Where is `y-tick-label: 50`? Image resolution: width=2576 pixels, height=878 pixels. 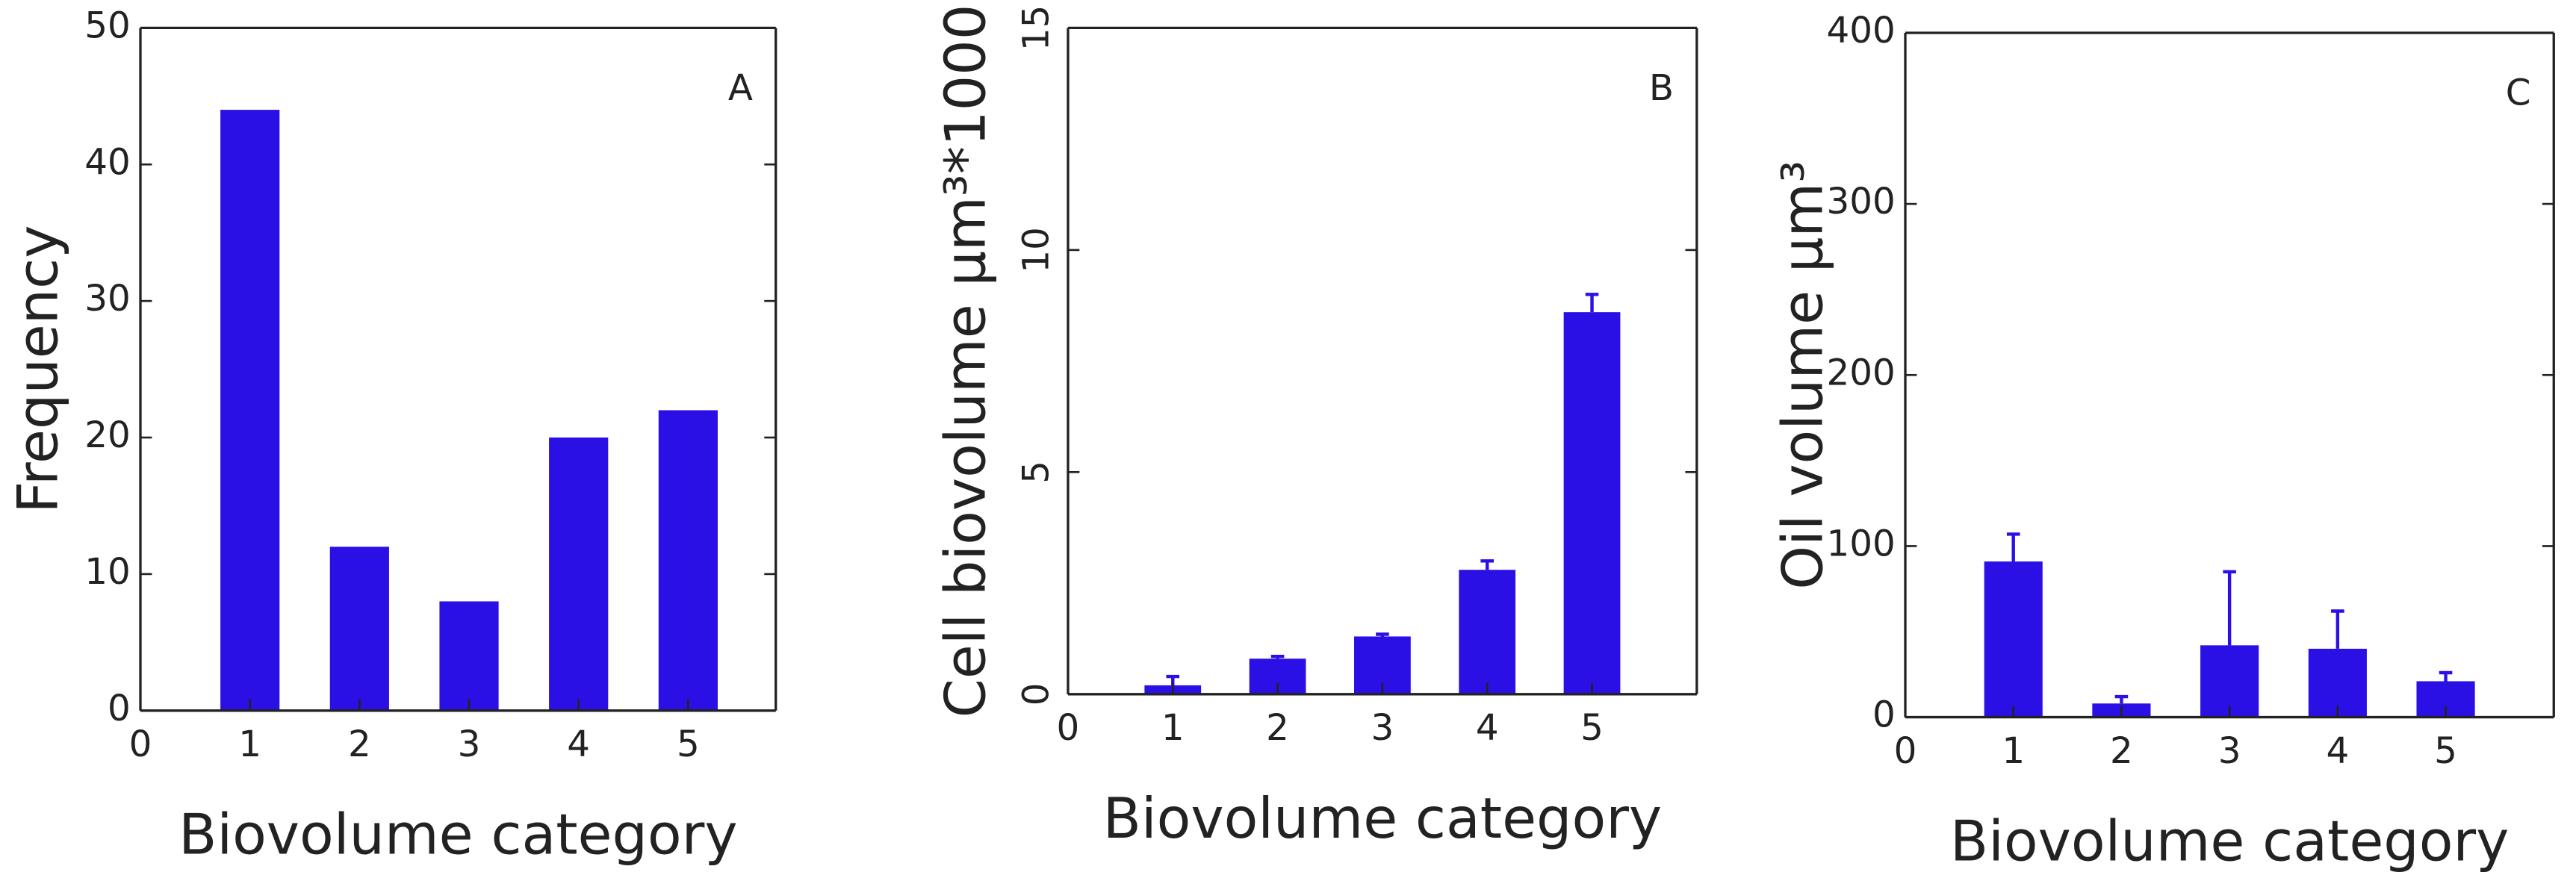 y-tick-label: 50 is located at coordinates (107, 25).